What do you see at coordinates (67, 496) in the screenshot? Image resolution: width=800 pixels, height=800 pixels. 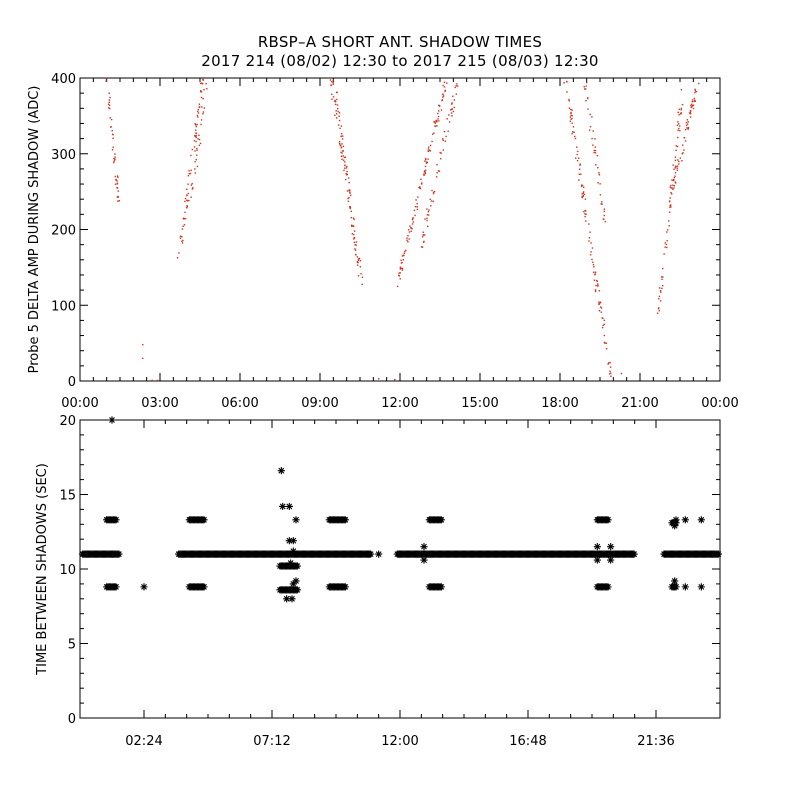 I see `y-tick-label: 15` at bounding box center [67, 496].